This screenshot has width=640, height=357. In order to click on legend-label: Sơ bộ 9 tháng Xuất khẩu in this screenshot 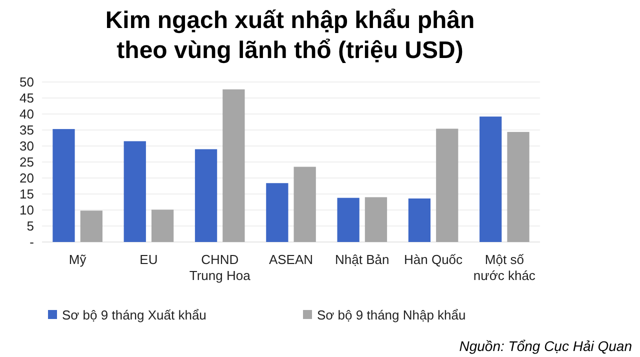, I will do `click(134, 315)`.